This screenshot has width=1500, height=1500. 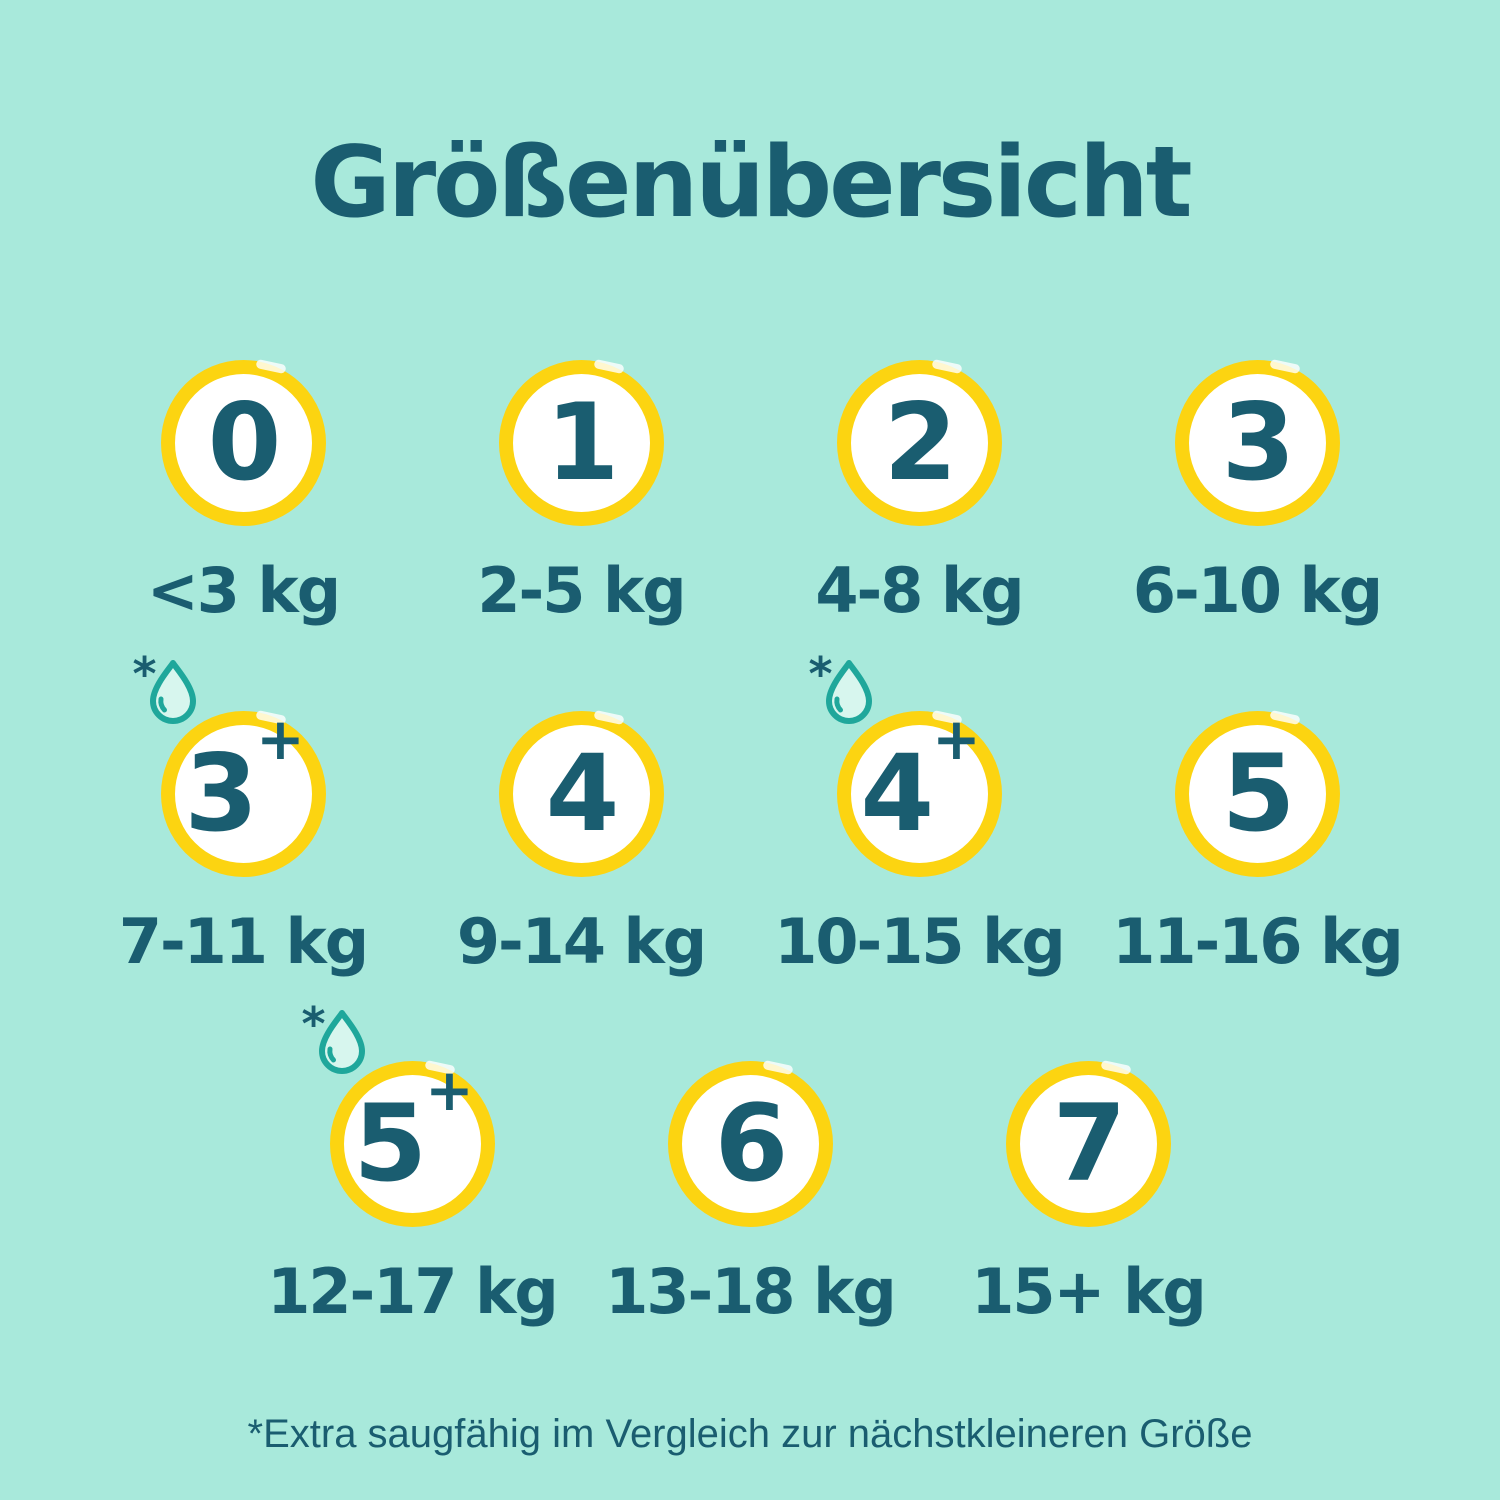 I want to click on size-item-5: 5 11-16 kg, so click(x=1257, y=844).